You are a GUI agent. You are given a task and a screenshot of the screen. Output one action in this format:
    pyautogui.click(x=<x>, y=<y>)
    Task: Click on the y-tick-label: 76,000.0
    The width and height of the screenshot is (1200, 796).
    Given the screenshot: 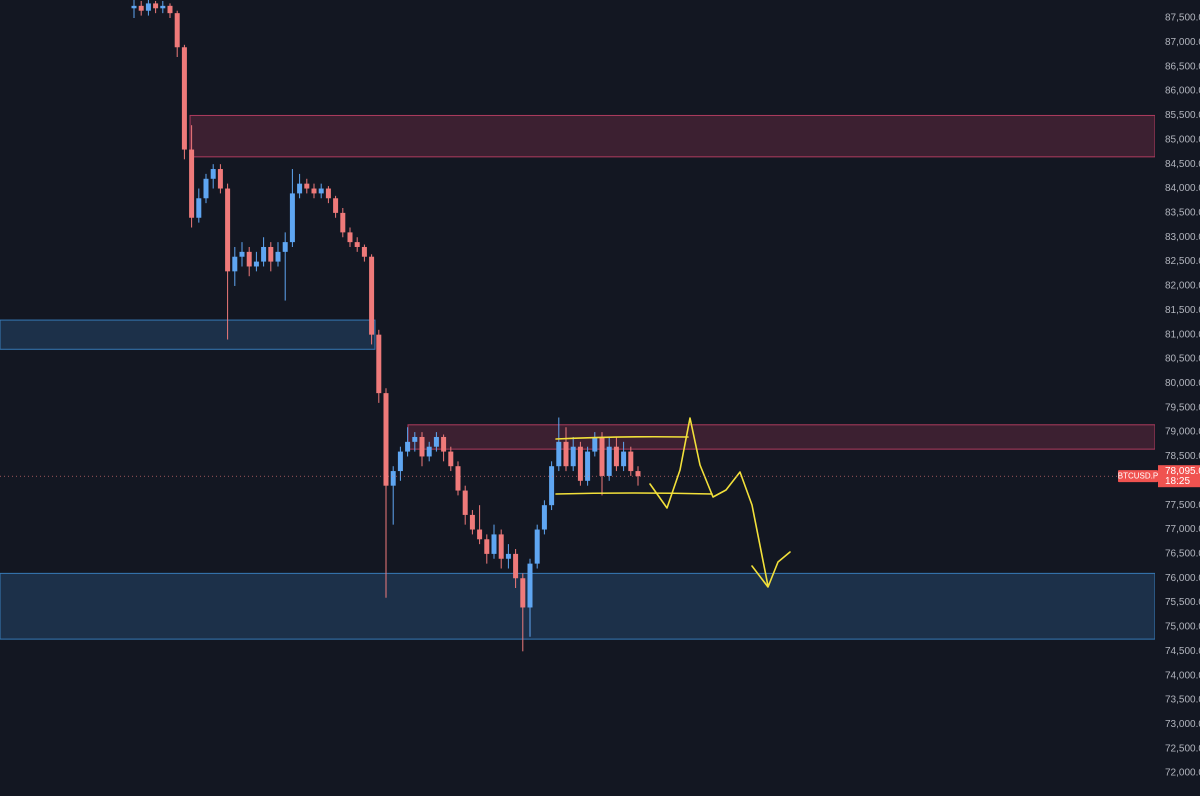 What is the action you would take?
    pyautogui.click(x=1182, y=578)
    